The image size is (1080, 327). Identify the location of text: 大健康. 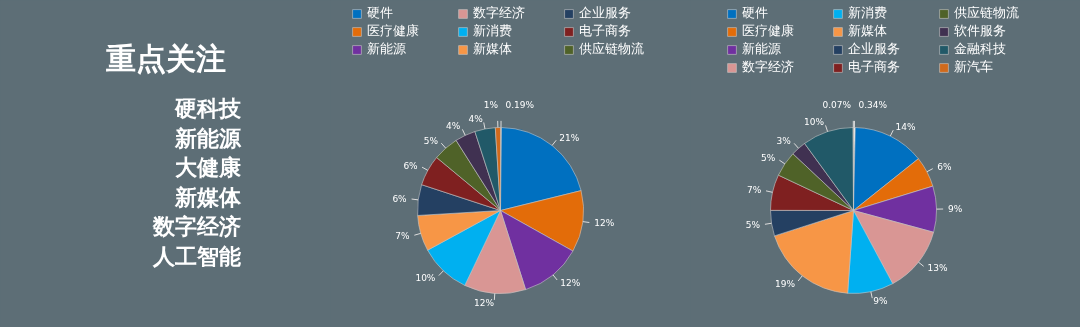
(207, 167).